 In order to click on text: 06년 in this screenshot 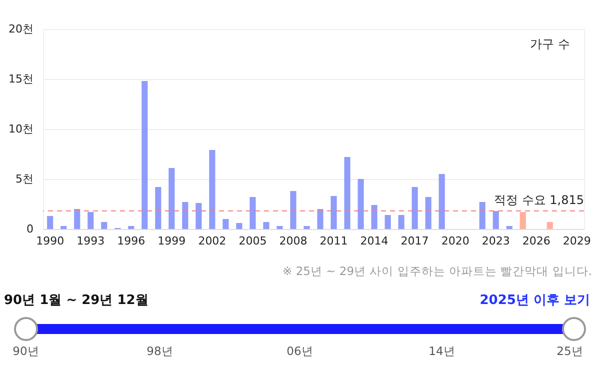, I will do `click(300, 351)`.